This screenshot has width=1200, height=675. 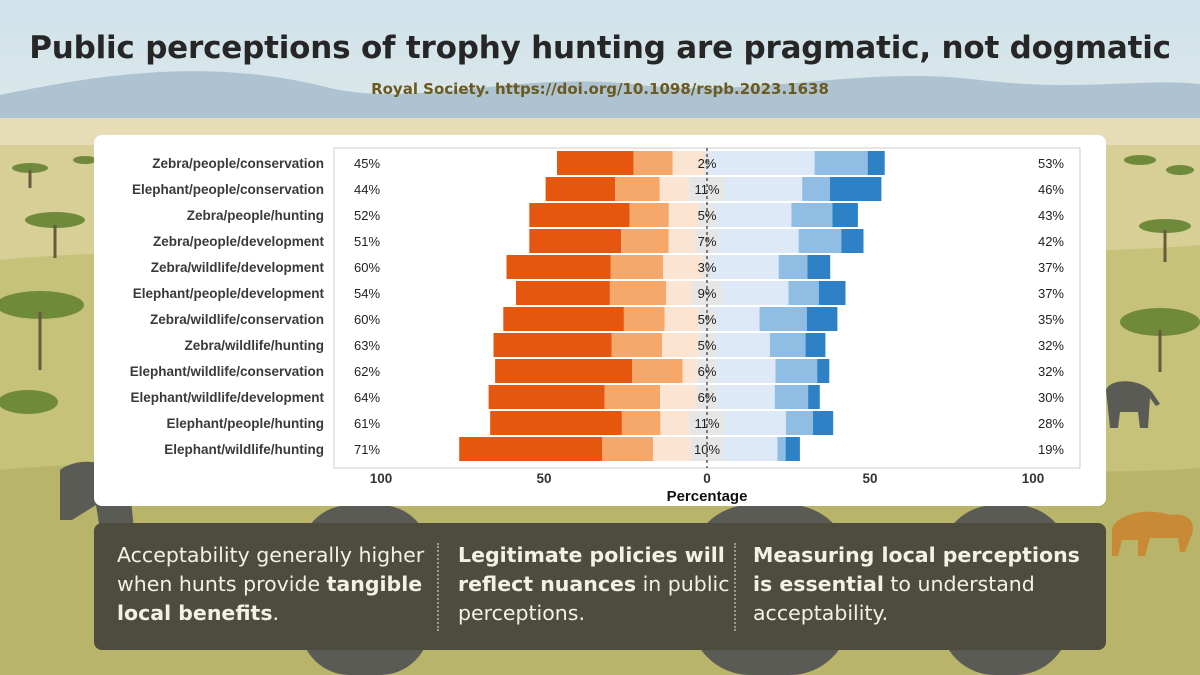 I want to click on left-percent-label: 45%, so click(x=367, y=163).